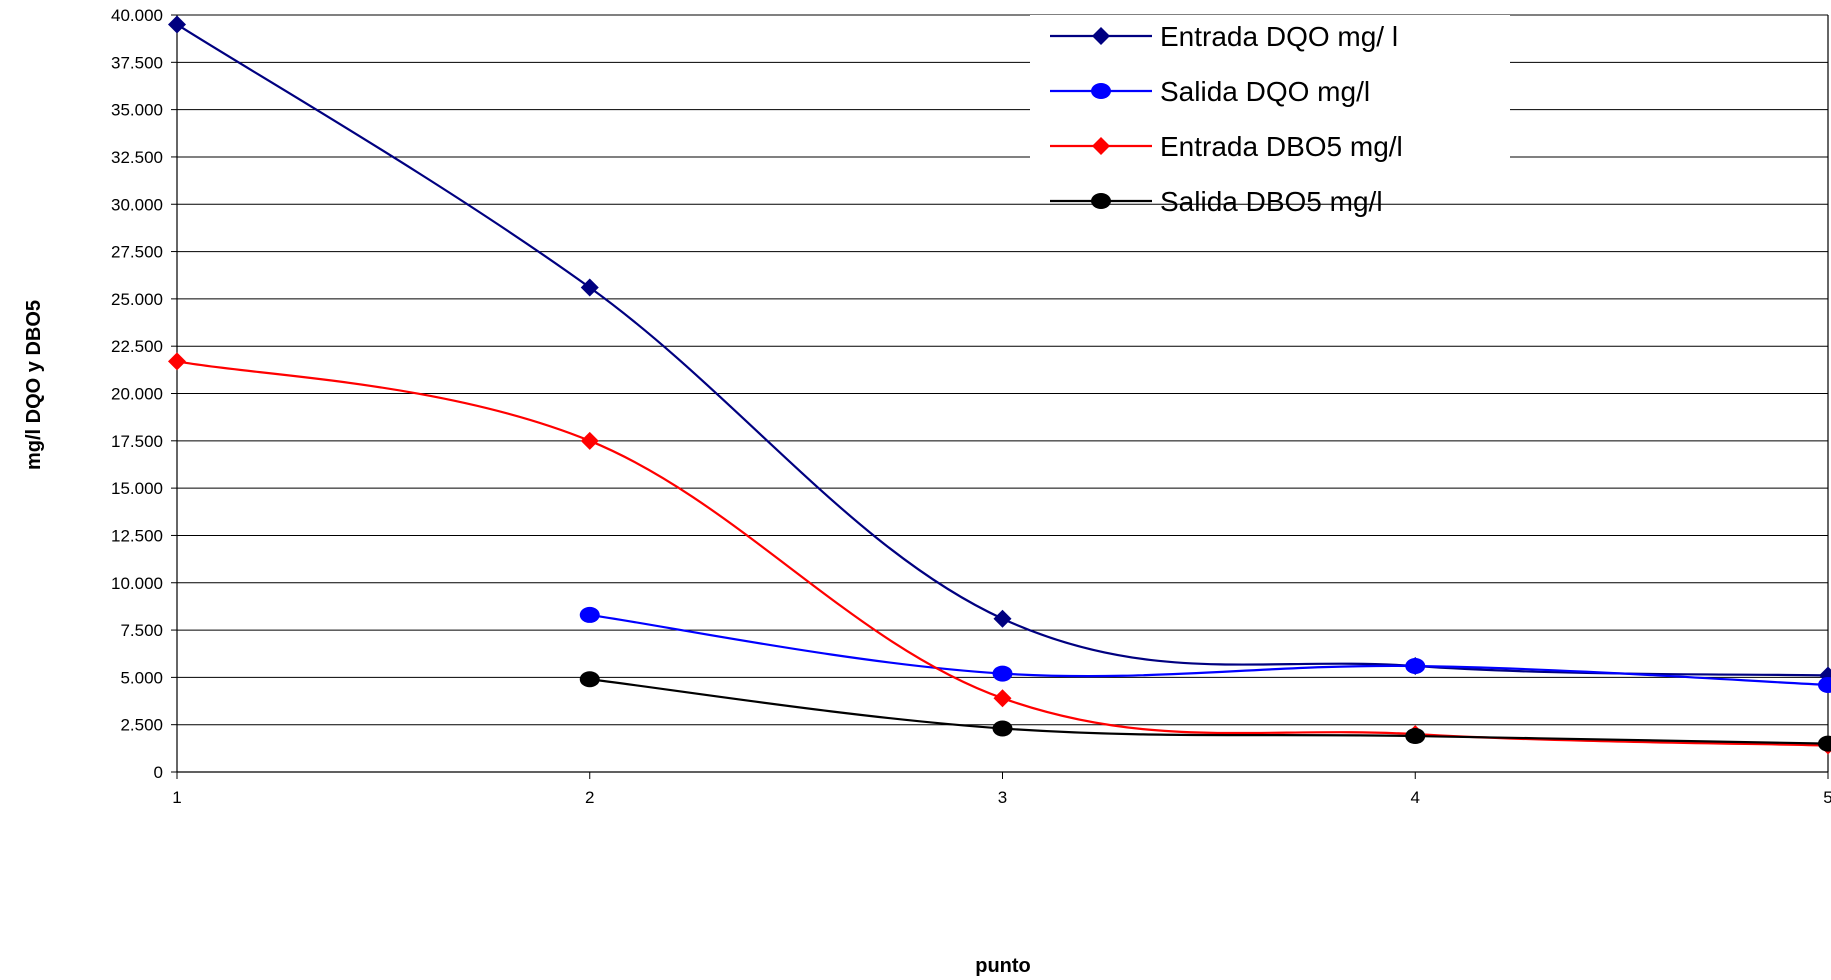 The height and width of the screenshot is (980, 1831). What do you see at coordinates (141, 725) in the screenshot?
I see `y-tick-label: 2.500` at bounding box center [141, 725].